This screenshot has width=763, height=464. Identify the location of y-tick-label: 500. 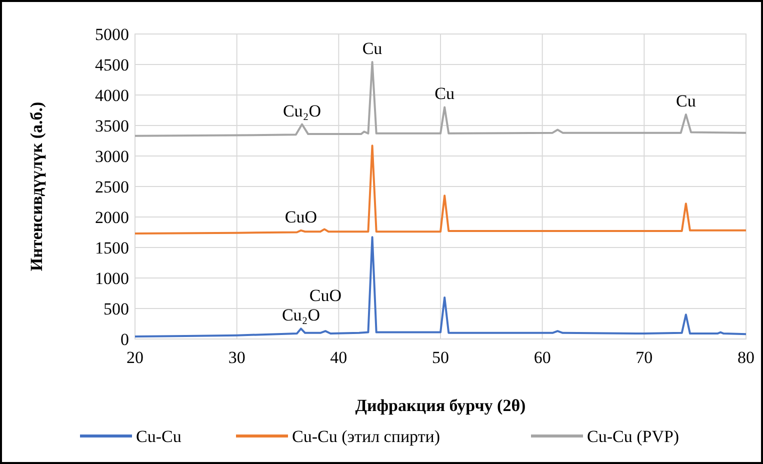
(116, 308).